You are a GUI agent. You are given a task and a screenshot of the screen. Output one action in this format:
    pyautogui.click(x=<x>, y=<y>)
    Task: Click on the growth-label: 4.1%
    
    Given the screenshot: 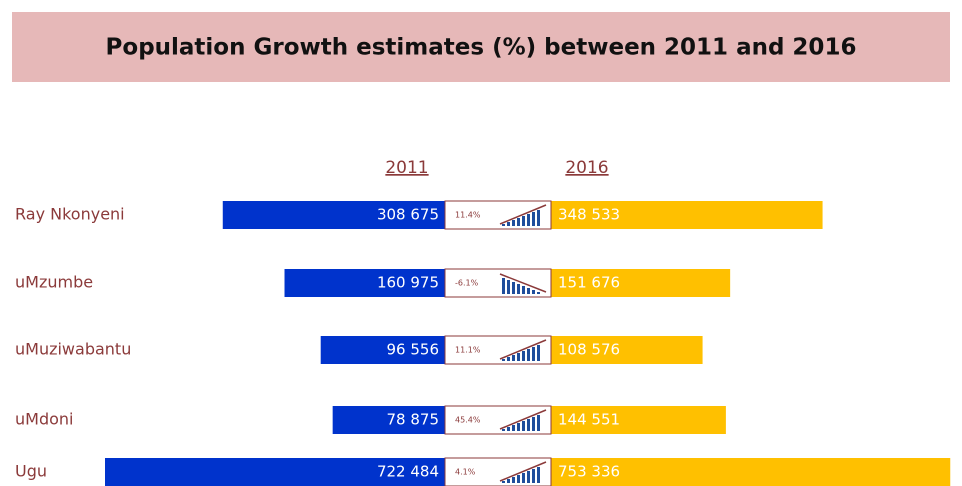 What is the action you would take?
    pyautogui.click(x=465, y=472)
    